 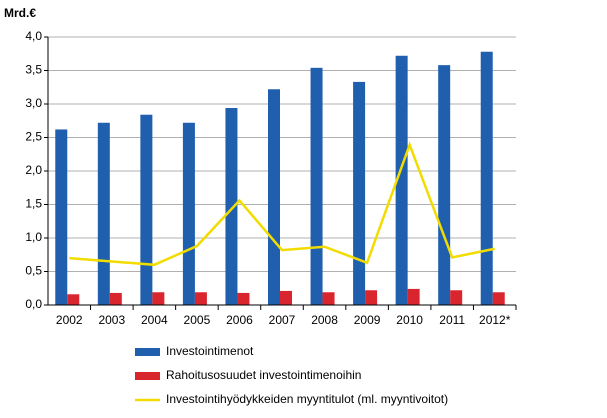 I want to click on legend-label: Rahoitusosuudet investointimenoihin, so click(x=263, y=375).